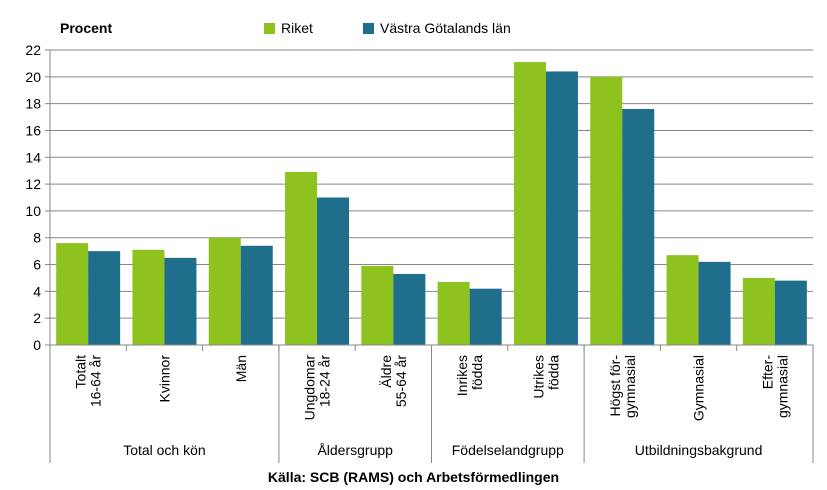  I want to click on x-category-label: Efter-, so click(767, 372).